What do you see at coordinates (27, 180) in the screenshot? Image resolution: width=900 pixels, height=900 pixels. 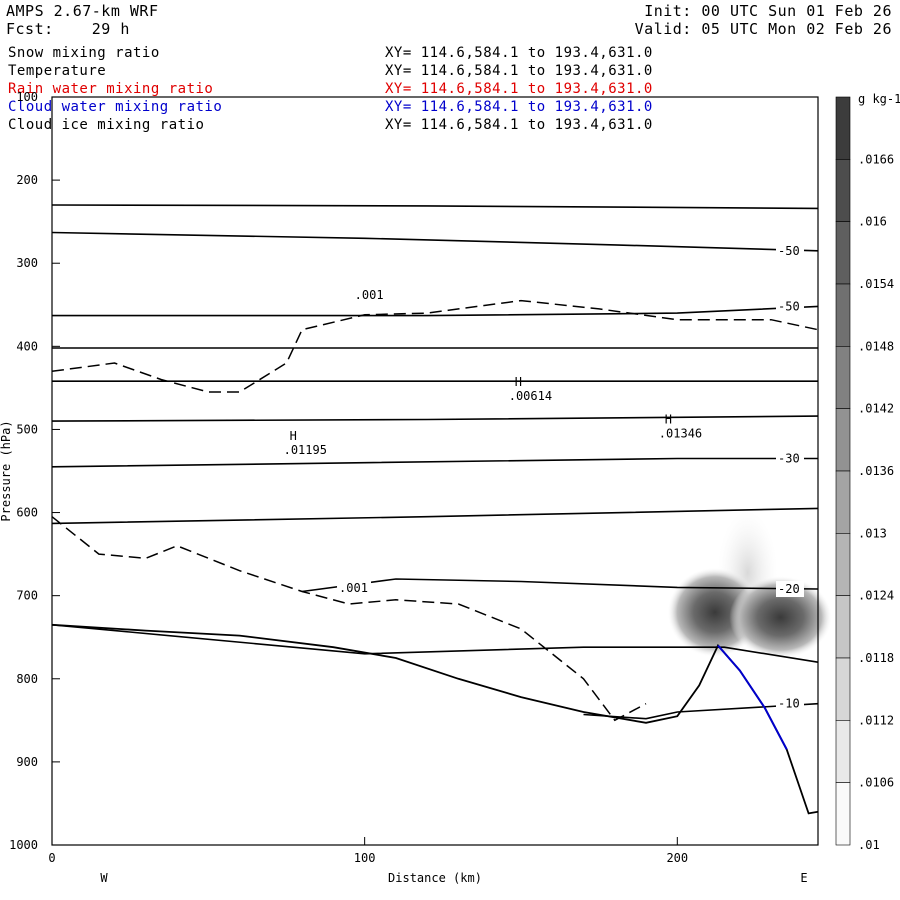 I see `y-tick-label: 200` at bounding box center [27, 180].